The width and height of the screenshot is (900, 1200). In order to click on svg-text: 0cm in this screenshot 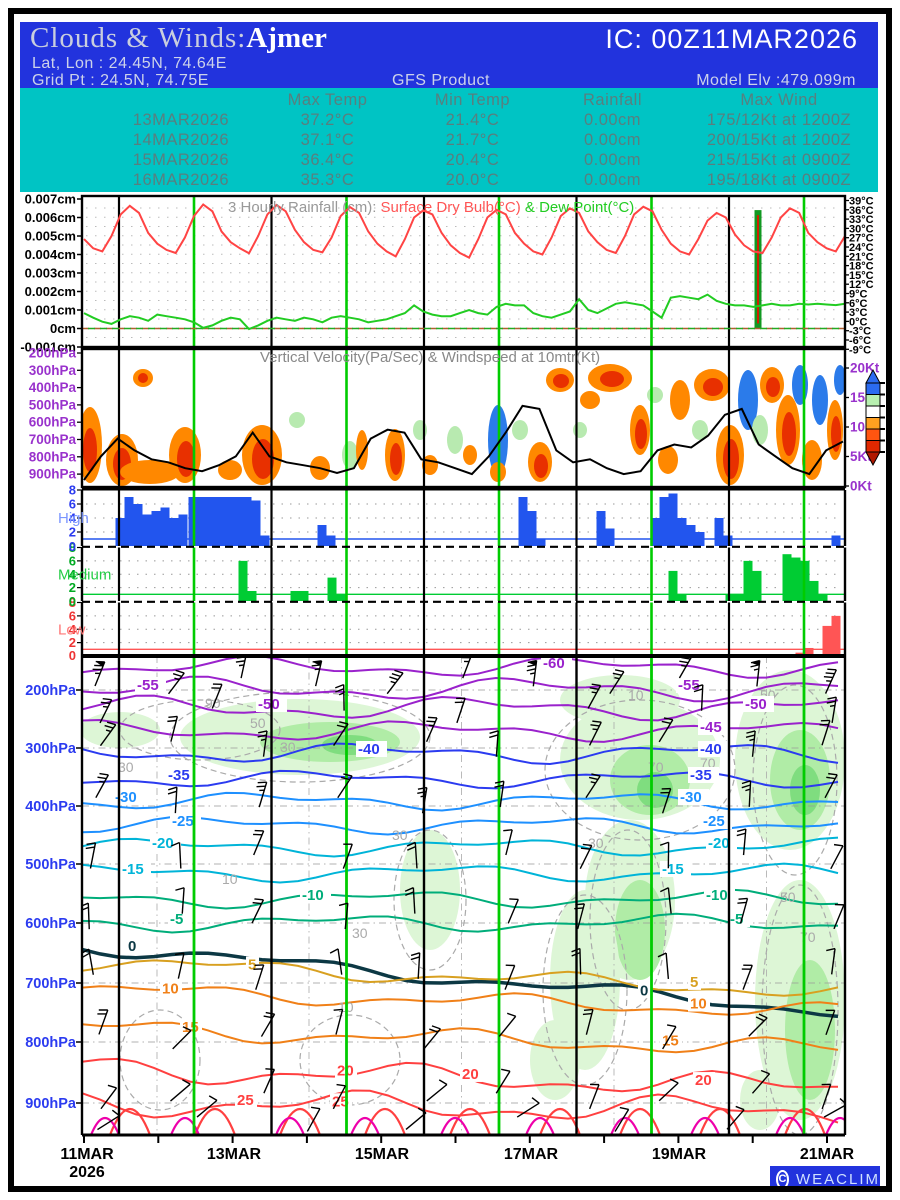, I will do `click(63, 328)`.